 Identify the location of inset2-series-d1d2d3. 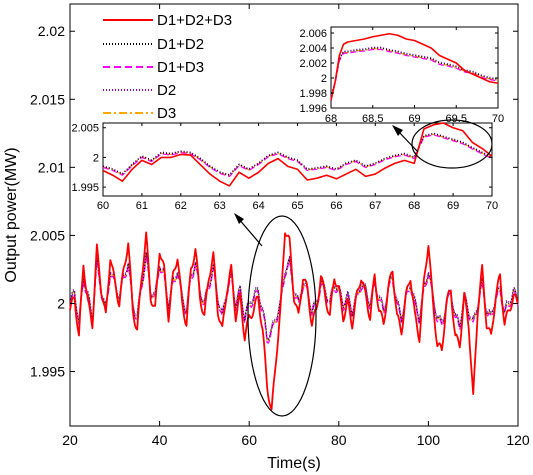
(414, 66).